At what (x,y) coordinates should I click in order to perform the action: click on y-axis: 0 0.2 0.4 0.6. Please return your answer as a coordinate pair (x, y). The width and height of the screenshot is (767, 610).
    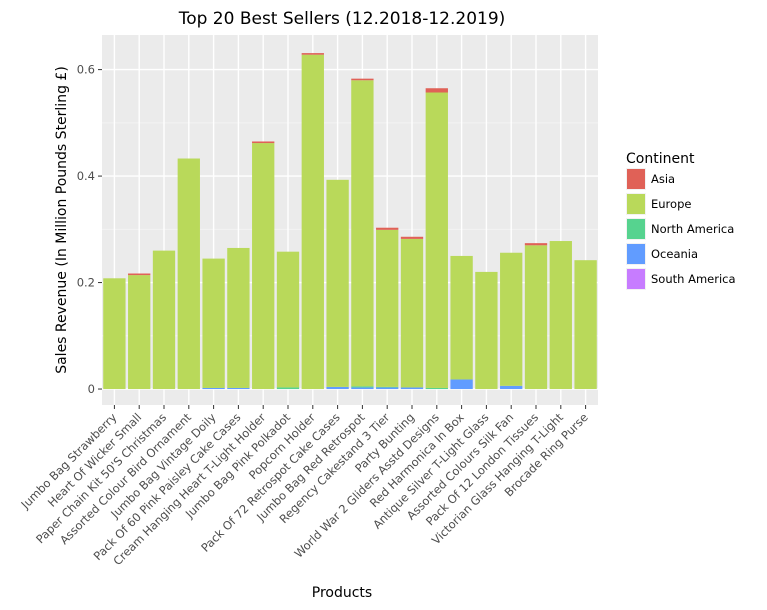
    Looking at the image, I should click on (89, 229).